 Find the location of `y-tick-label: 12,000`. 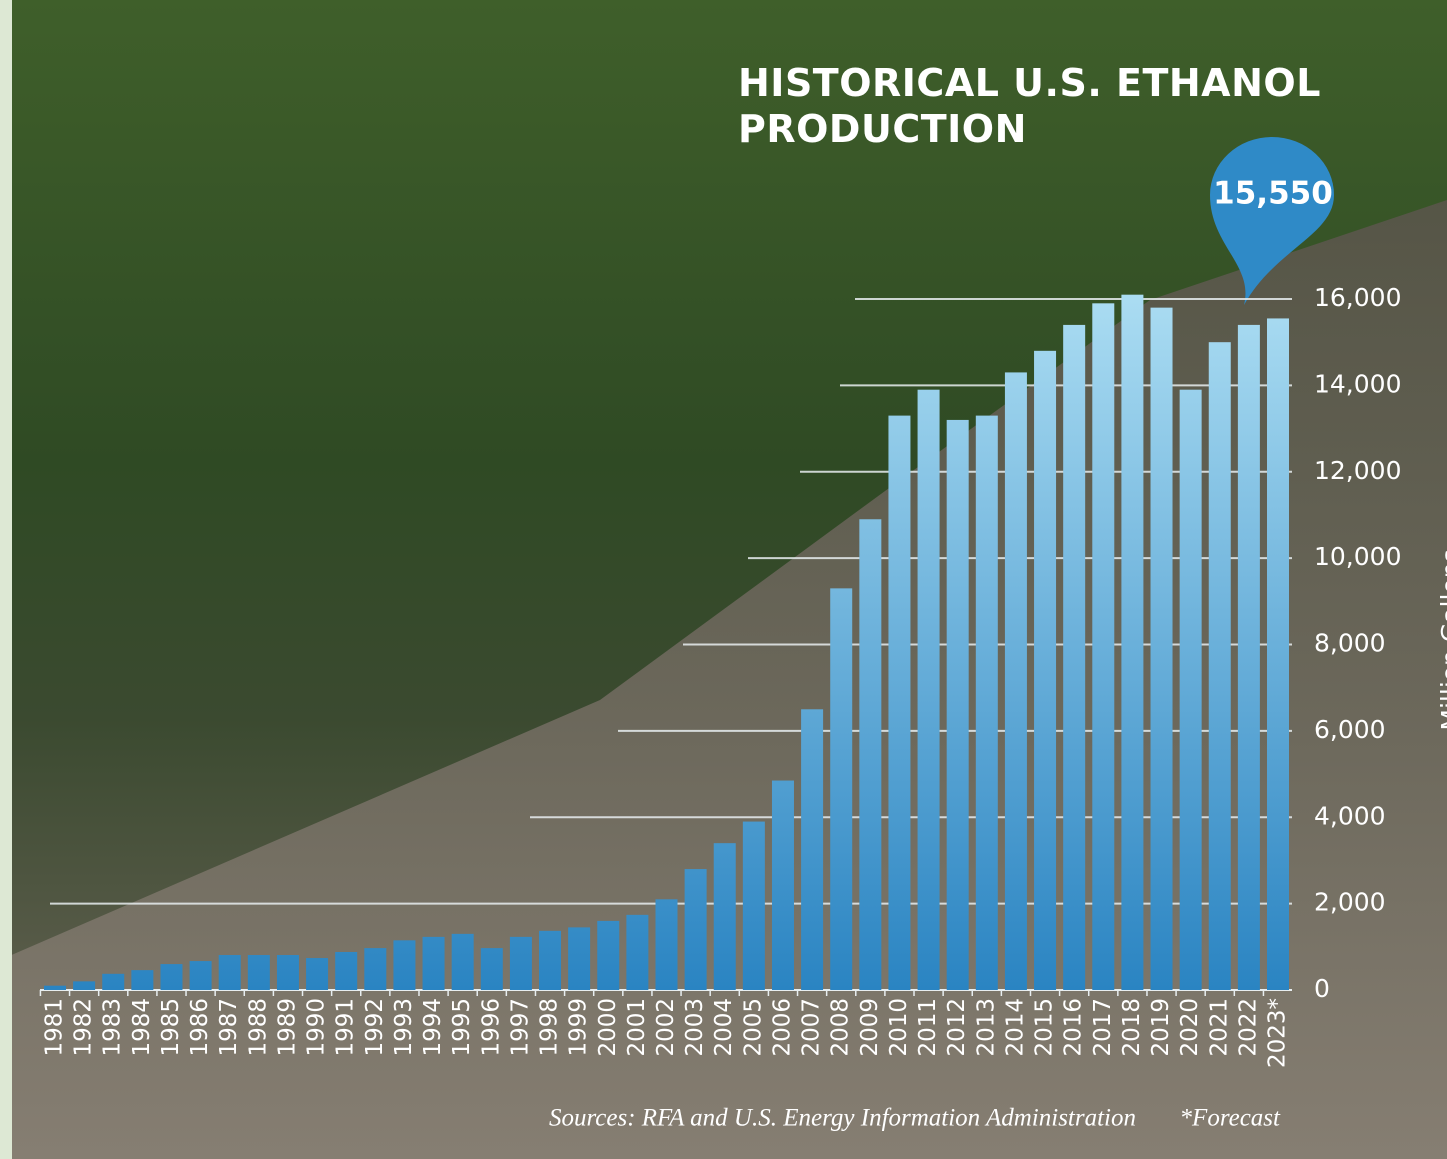

y-tick-label: 12,000 is located at coordinates (1357, 470).